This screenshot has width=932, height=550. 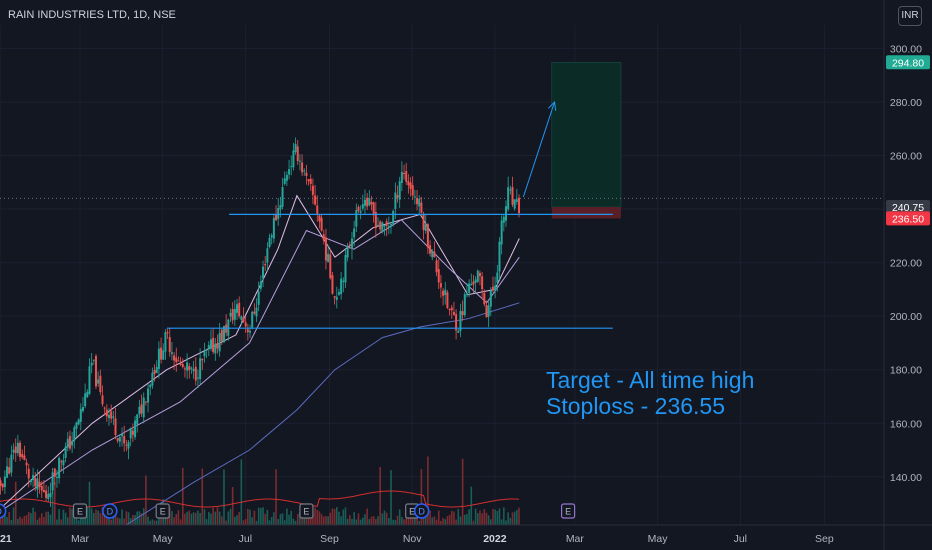 What do you see at coordinates (306, 511) in the screenshot?
I see `earnings-event-icon` at bounding box center [306, 511].